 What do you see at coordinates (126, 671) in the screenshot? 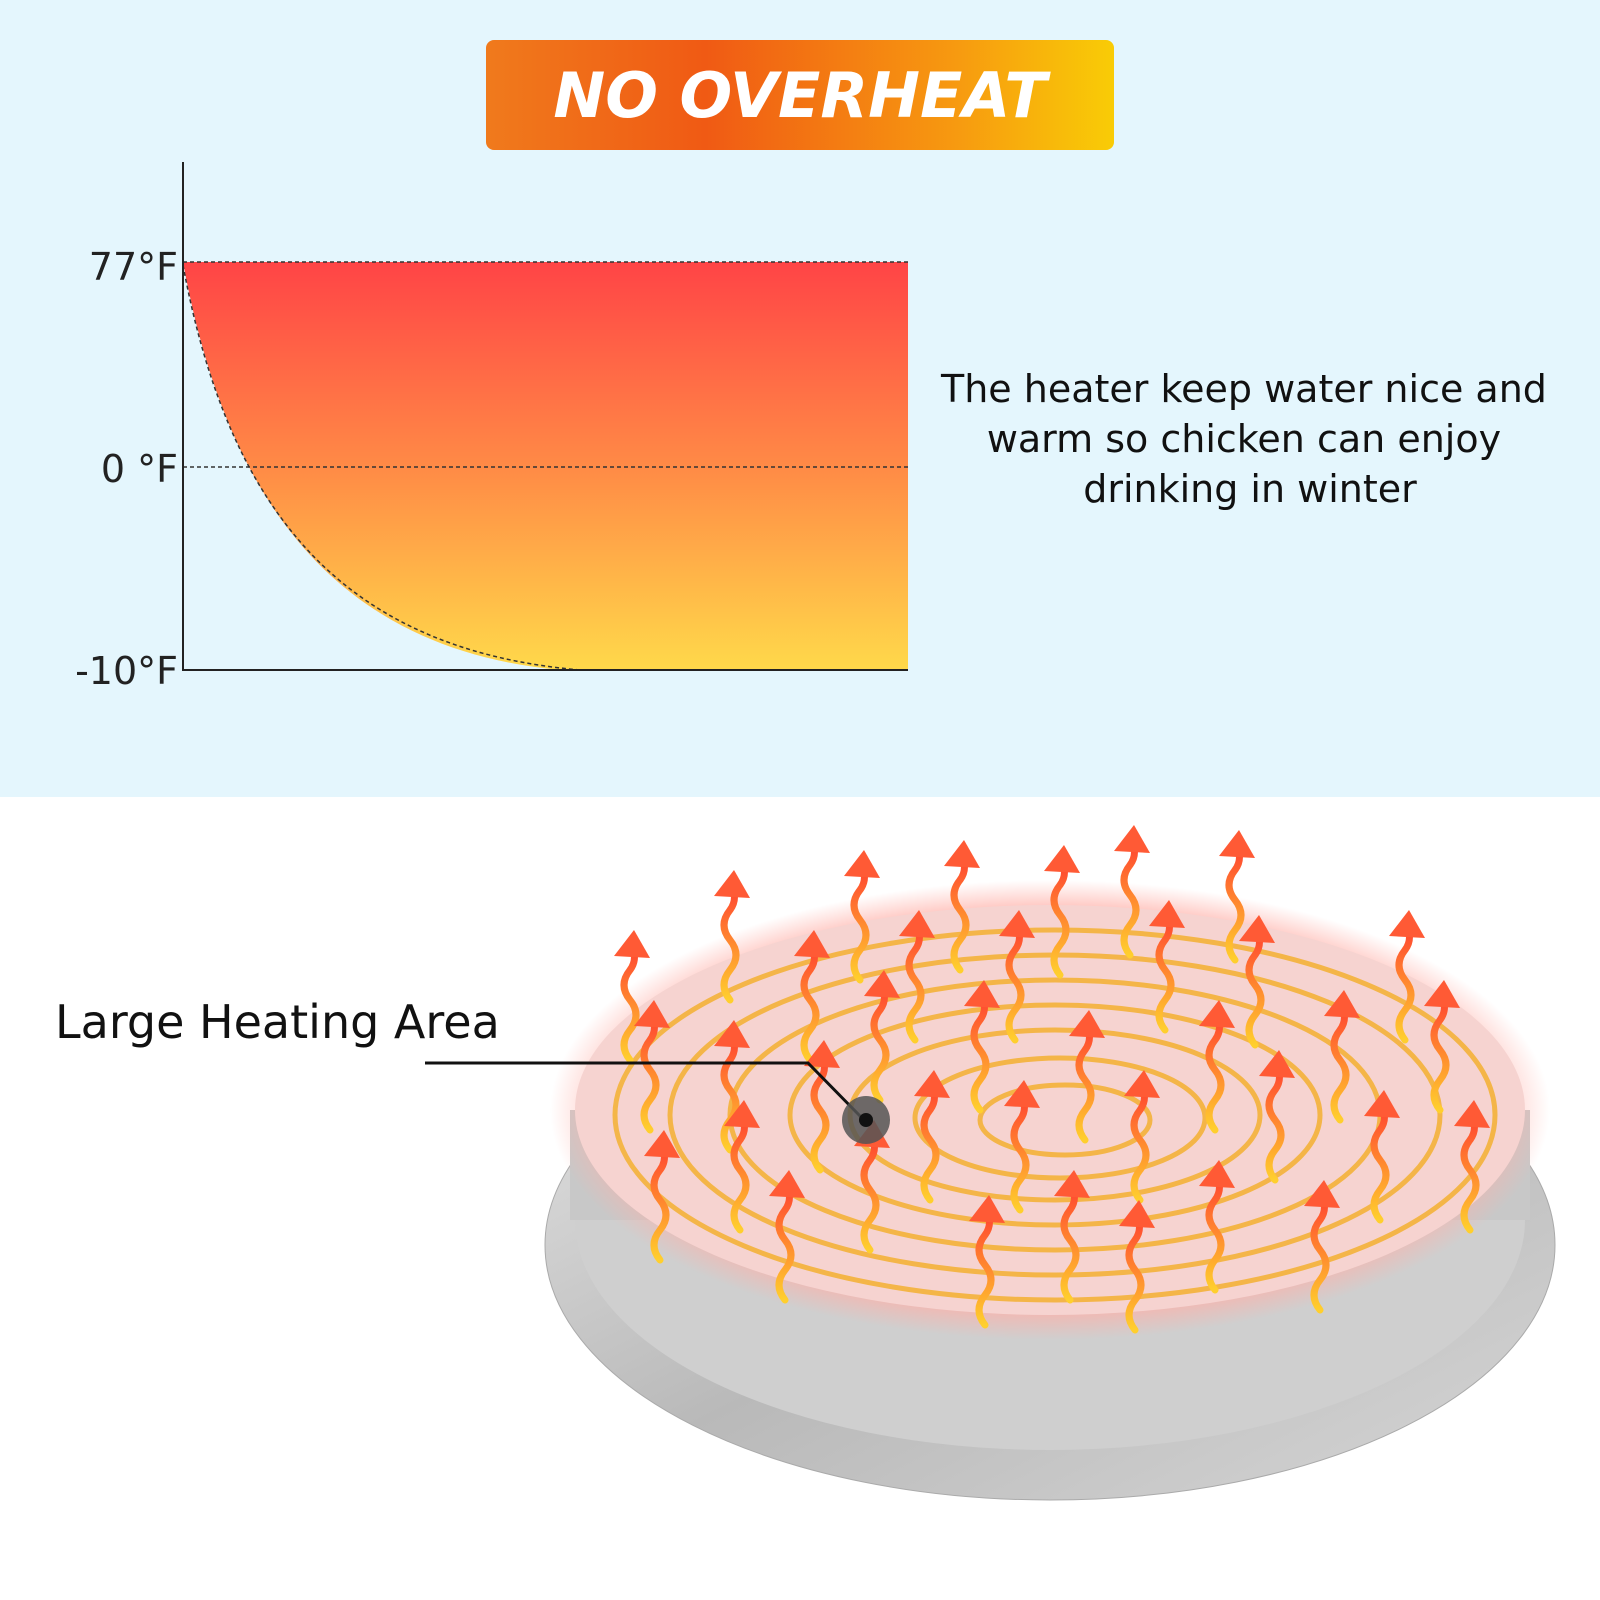
I see `axis-label: -10°F` at bounding box center [126, 671].